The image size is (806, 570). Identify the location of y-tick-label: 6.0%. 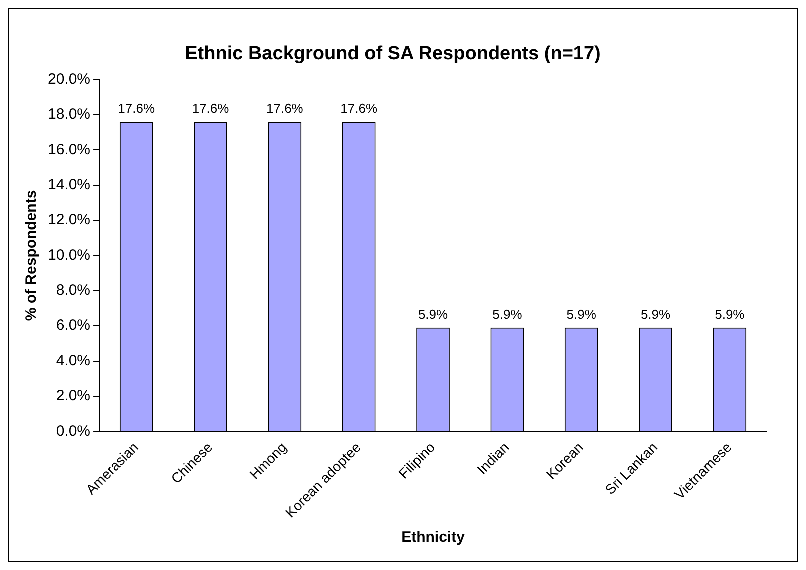
(73, 325).